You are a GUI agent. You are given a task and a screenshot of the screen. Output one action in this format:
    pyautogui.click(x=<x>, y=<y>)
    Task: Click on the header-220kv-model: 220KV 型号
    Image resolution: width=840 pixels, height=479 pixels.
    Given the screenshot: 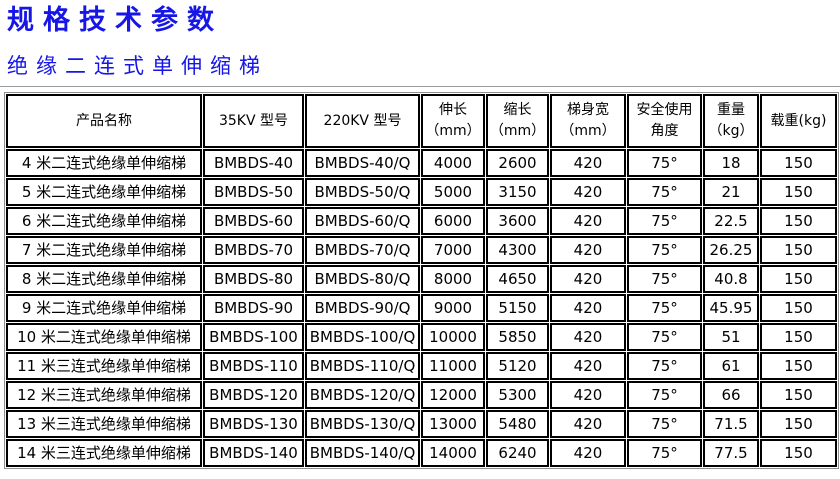 What is the action you would take?
    pyautogui.click(x=362, y=121)
    